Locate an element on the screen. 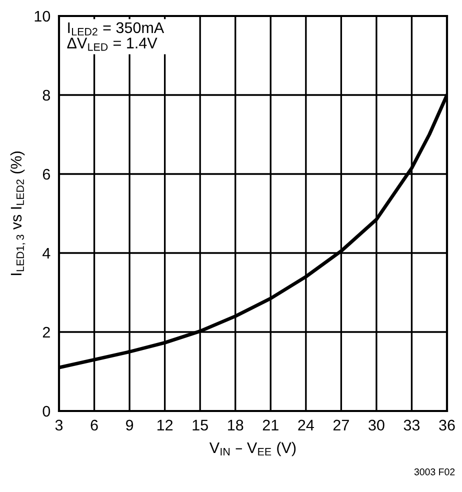  x-tick-label: 24 is located at coordinates (306, 425).